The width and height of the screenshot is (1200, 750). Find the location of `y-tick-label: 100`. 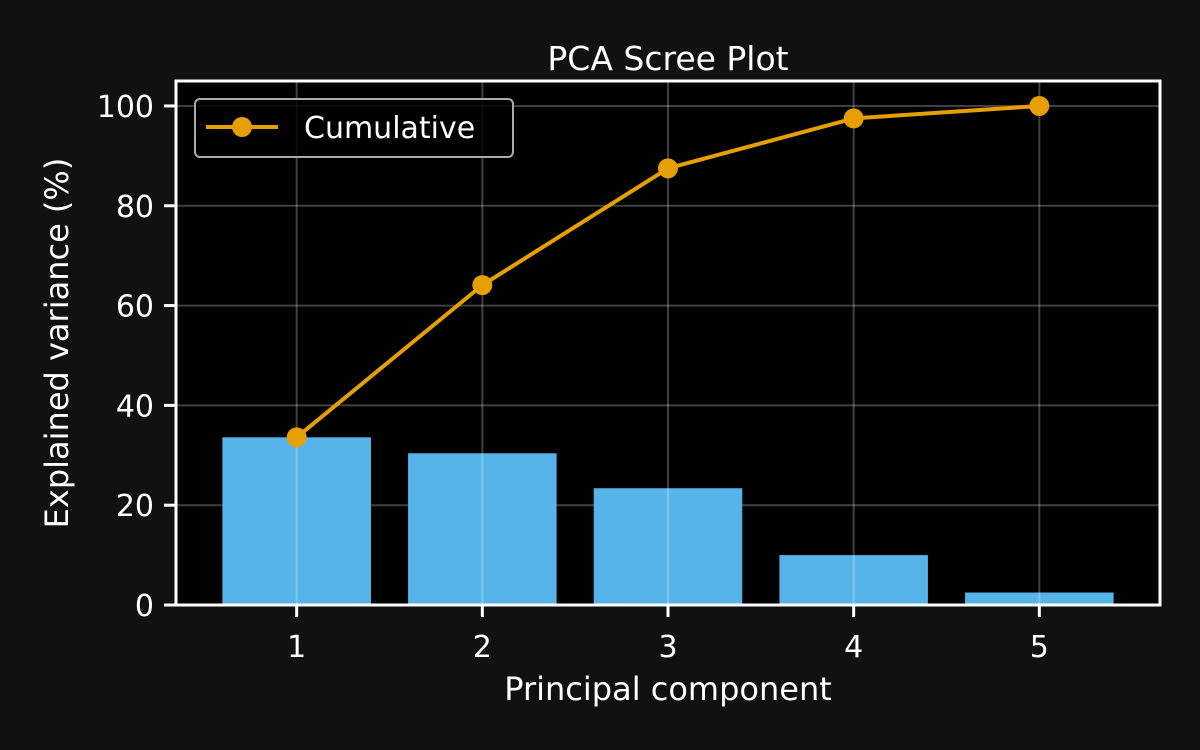

y-tick-label: 100 is located at coordinates (125, 107).